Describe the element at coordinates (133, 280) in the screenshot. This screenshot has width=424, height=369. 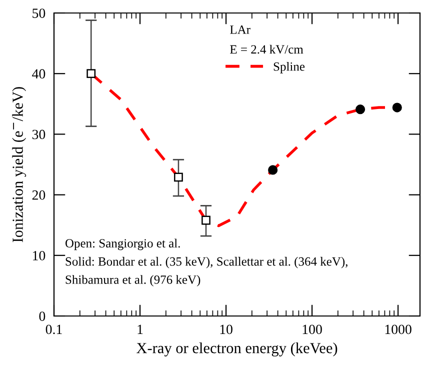
I see `annotation: Shibamura et al. (976 keV)` at that location.